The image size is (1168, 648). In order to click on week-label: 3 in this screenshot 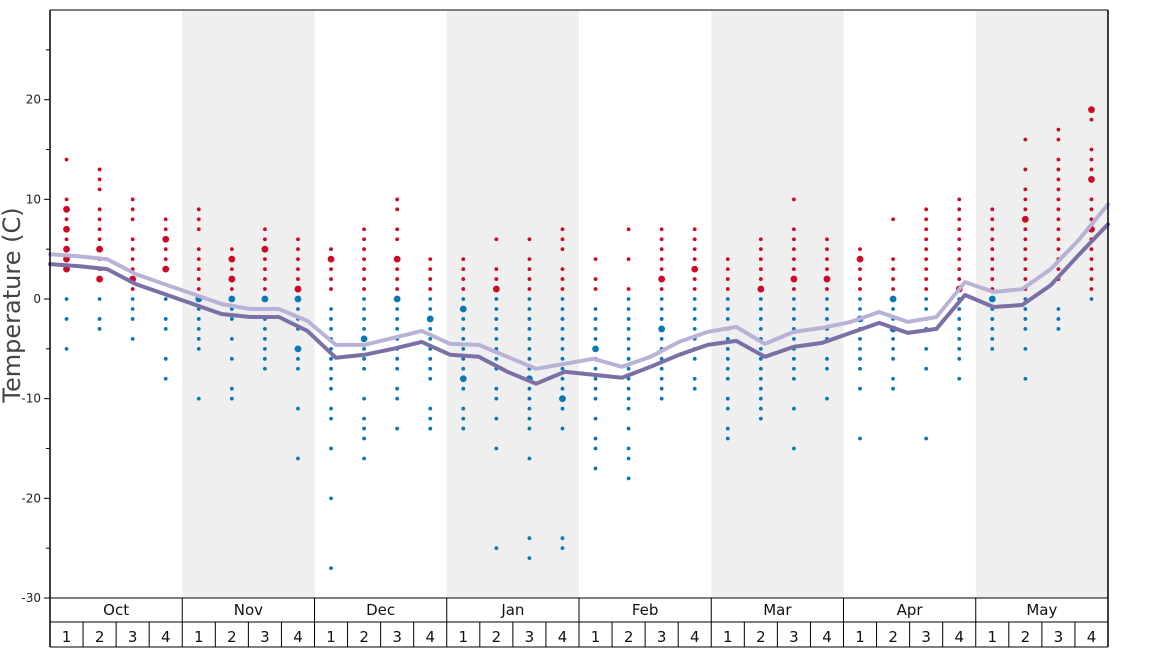, I will do `click(926, 637)`.